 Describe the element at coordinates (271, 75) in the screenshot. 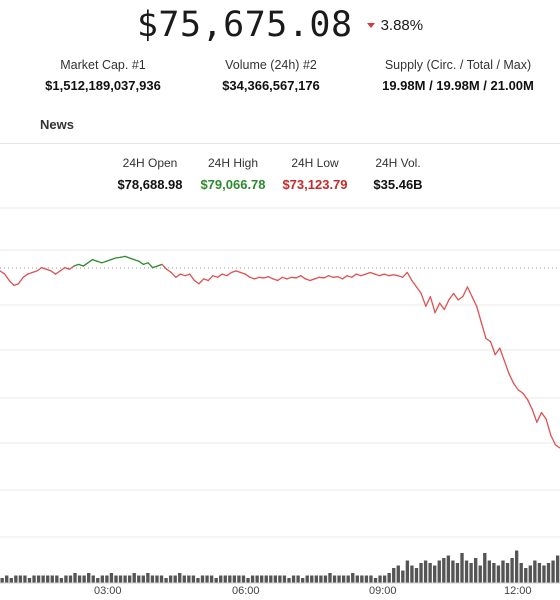

I see `stat-volume: Volume (24h) #2 $34,366,567,176` at that location.